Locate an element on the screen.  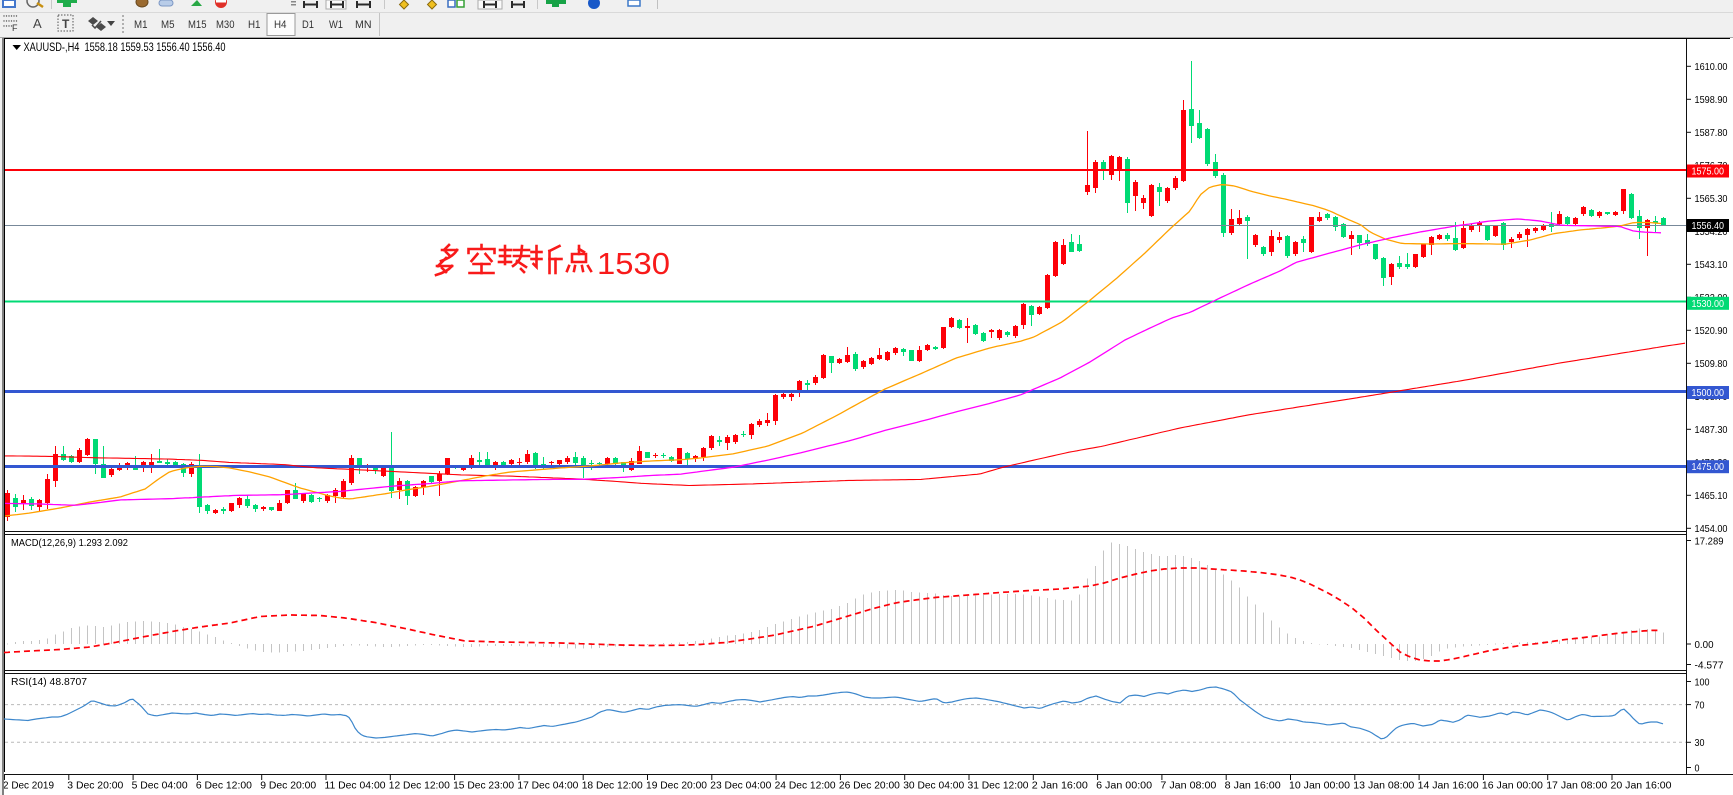
svg-text: H1 is located at coordinates (254, 25).